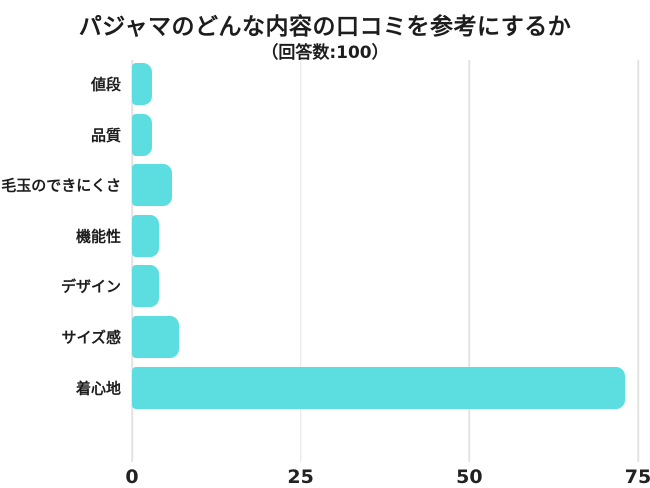 This screenshot has width=650, height=488. What do you see at coordinates (105, 84) in the screenshot?
I see `category-label: 値段` at bounding box center [105, 84].